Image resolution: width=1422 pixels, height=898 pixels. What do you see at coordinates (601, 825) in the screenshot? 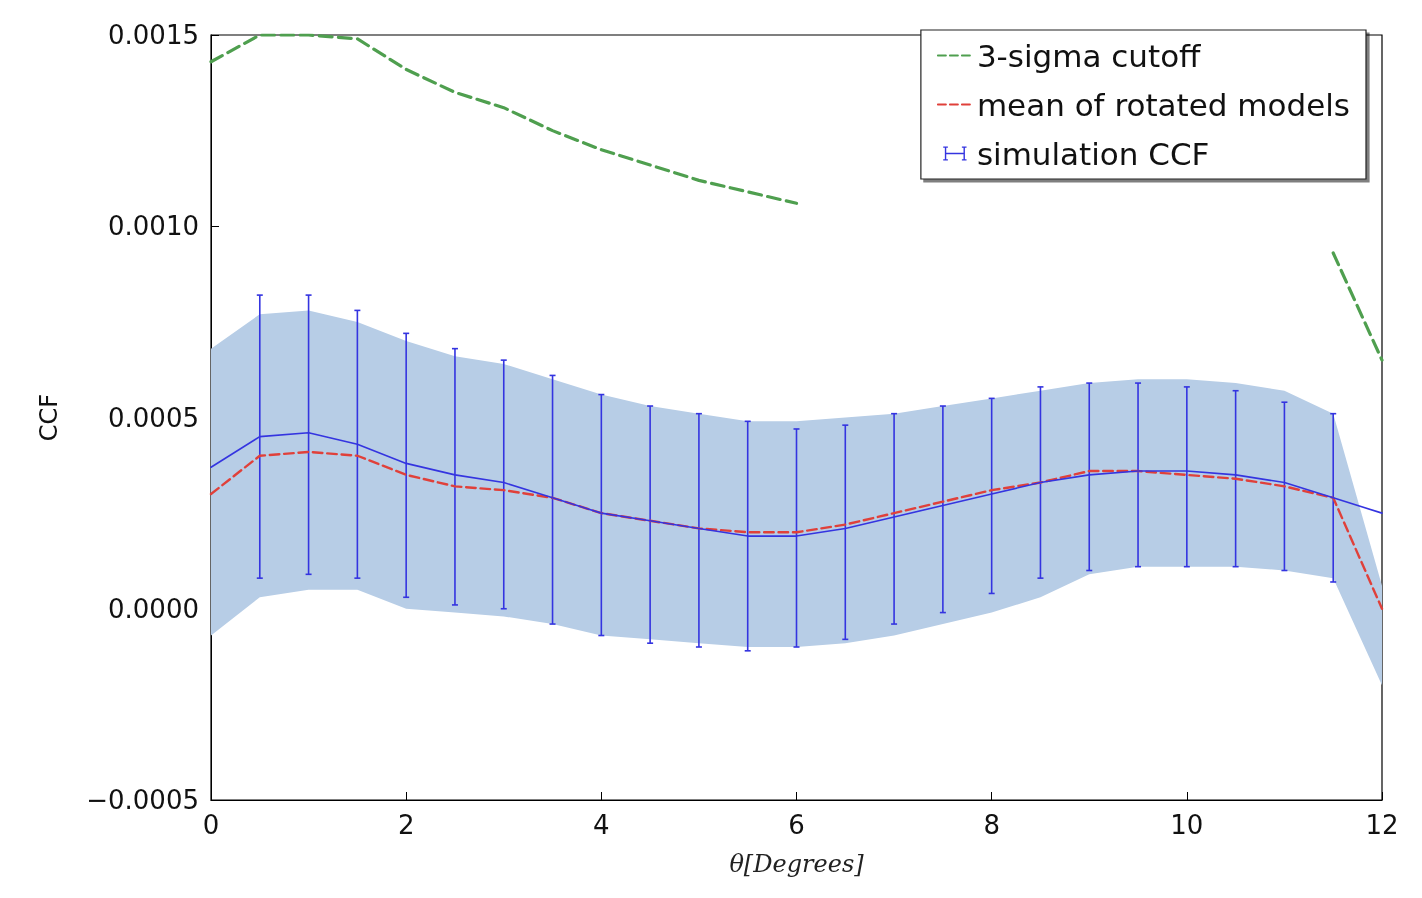
I see `x-tick-label: 4` at bounding box center [601, 825].